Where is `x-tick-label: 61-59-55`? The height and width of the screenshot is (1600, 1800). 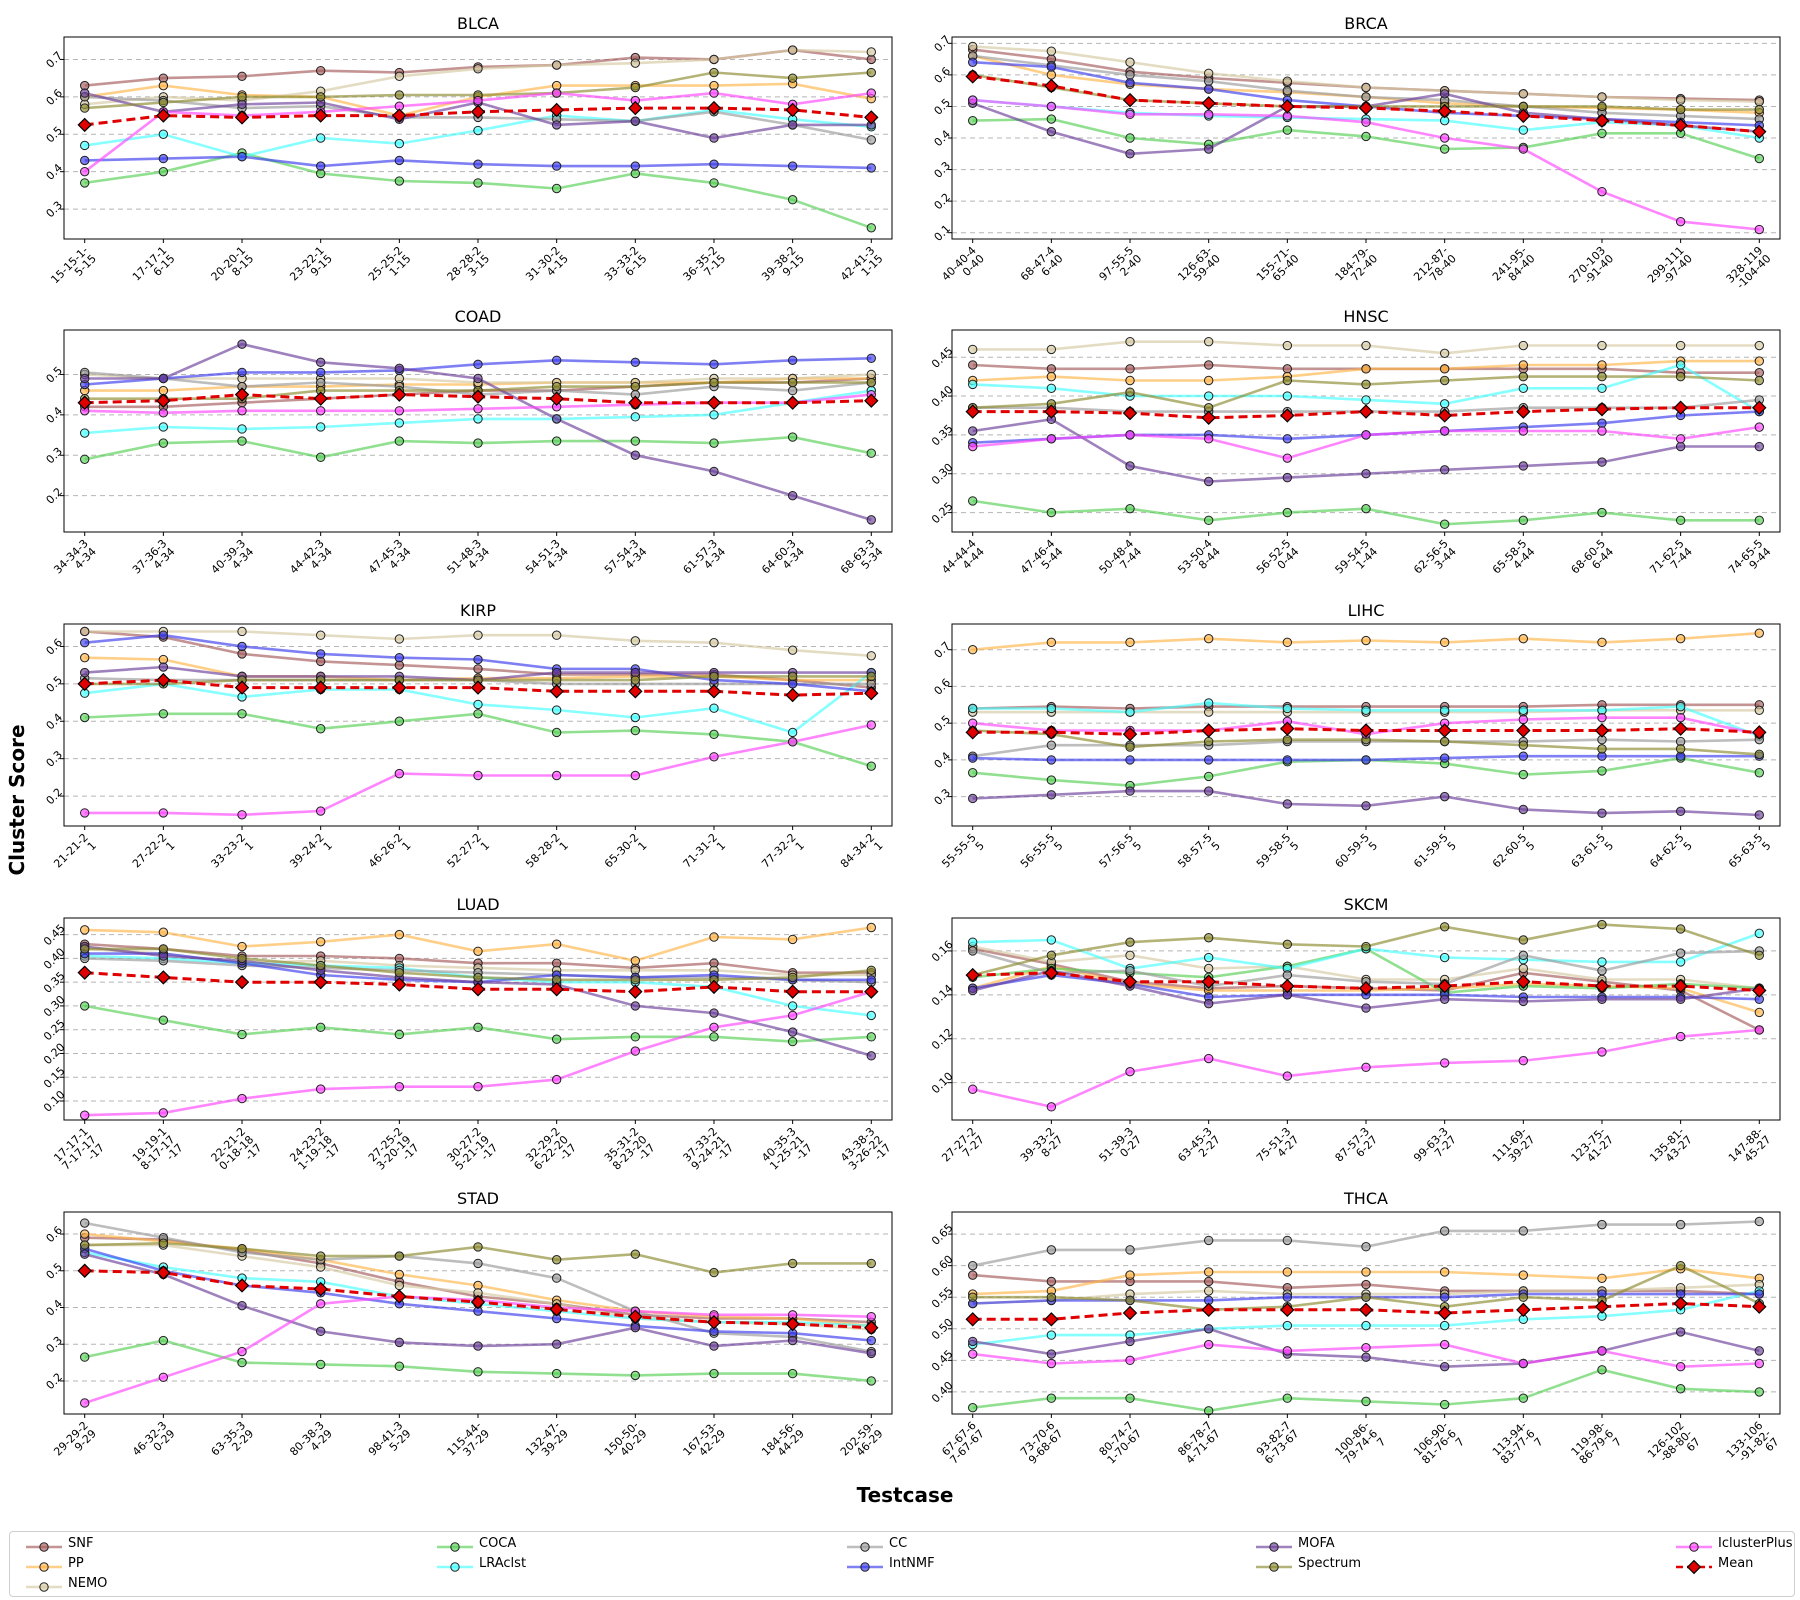
x-tick-label: 61-59-55 is located at coordinates (1435, 855).